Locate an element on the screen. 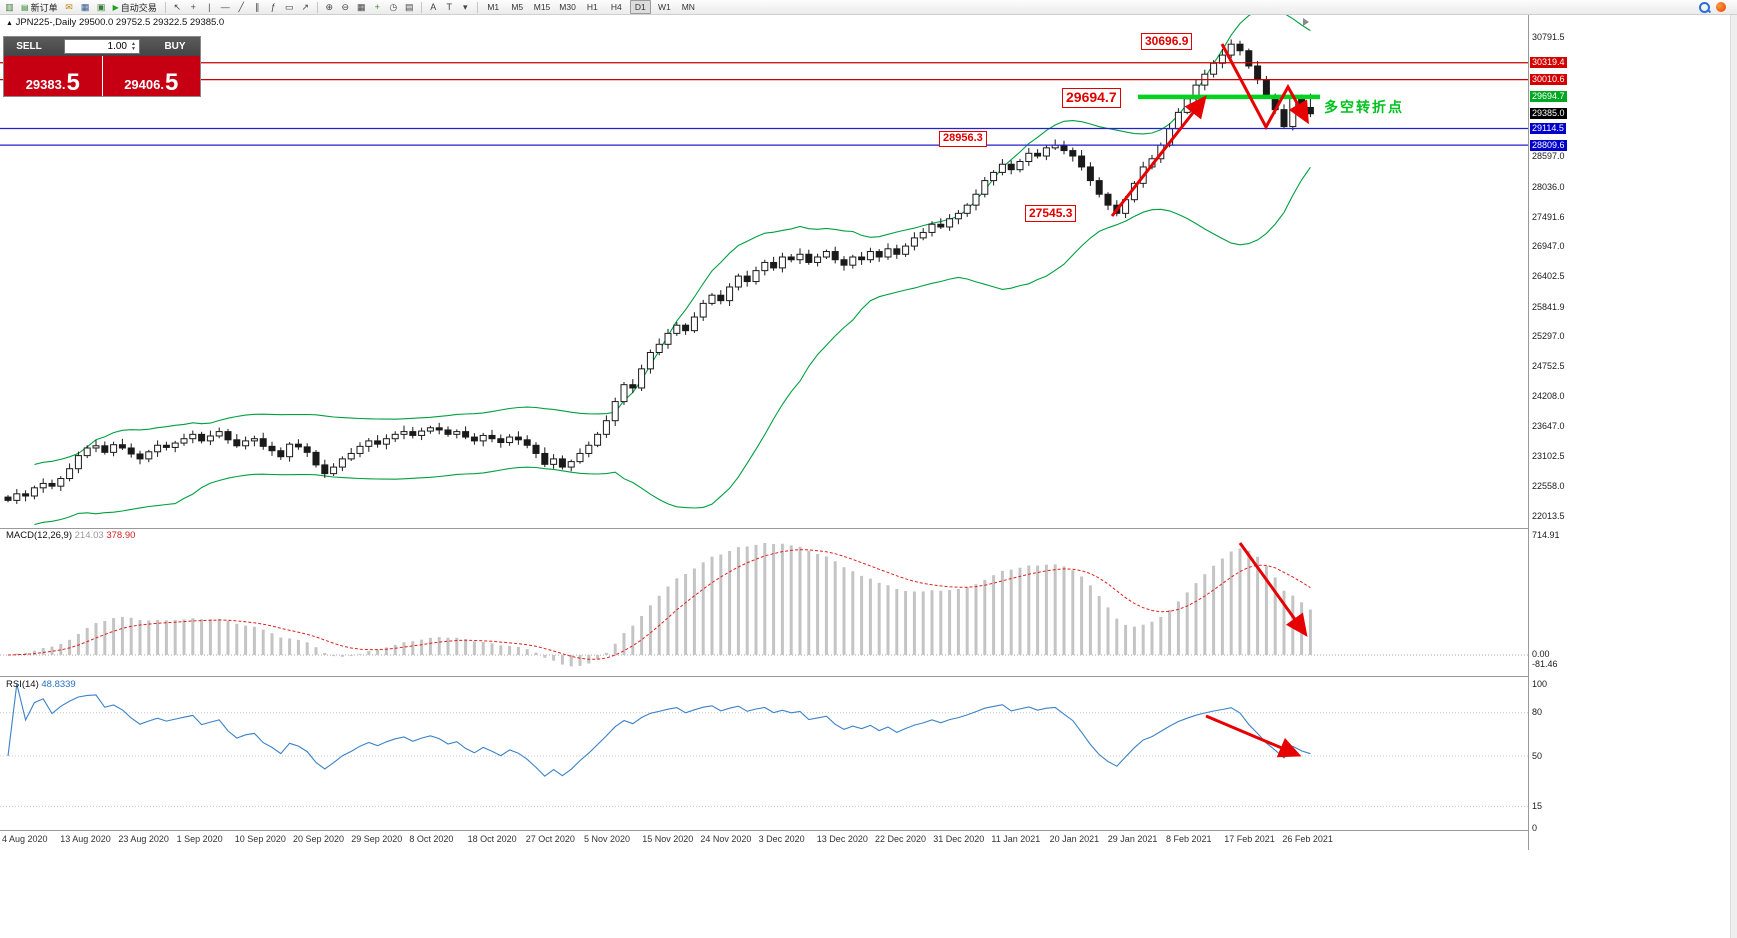 Image resolution: width=1737 pixels, height=938 pixels. volume-down-icon: ▼ is located at coordinates (133, 48).